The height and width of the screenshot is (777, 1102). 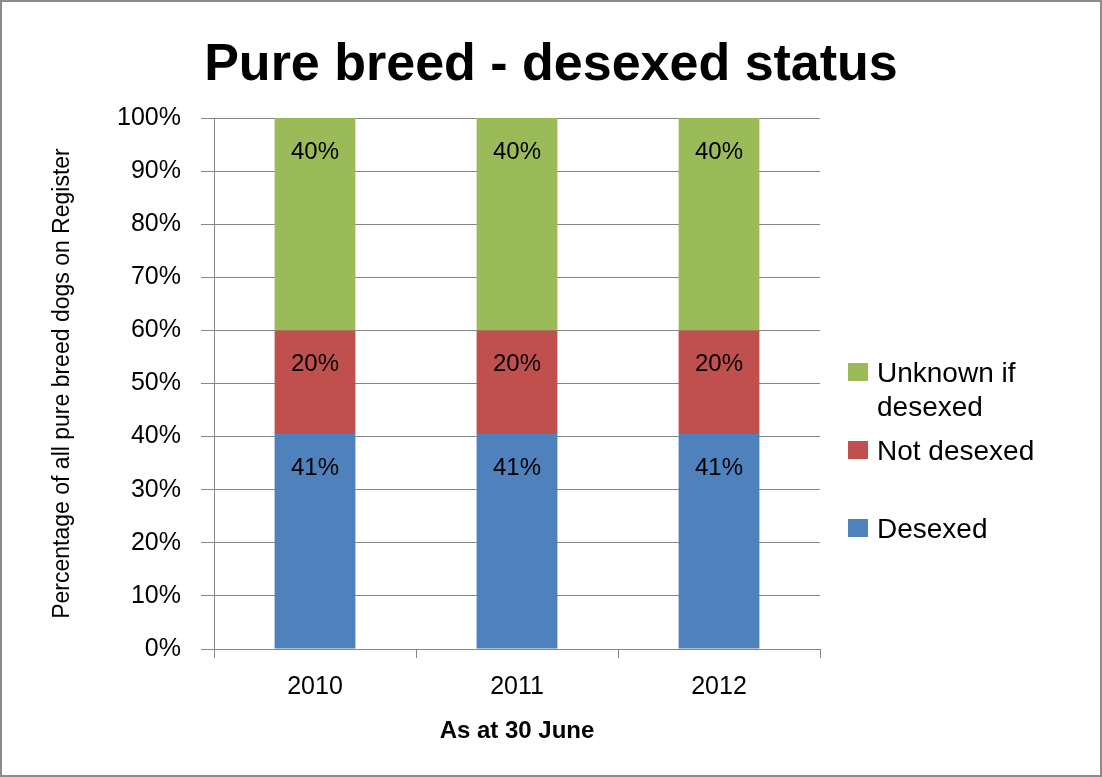 What do you see at coordinates (517, 684) in the screenshot?
I see `x-tick-label: 2011` at bounding box center [517, 684].